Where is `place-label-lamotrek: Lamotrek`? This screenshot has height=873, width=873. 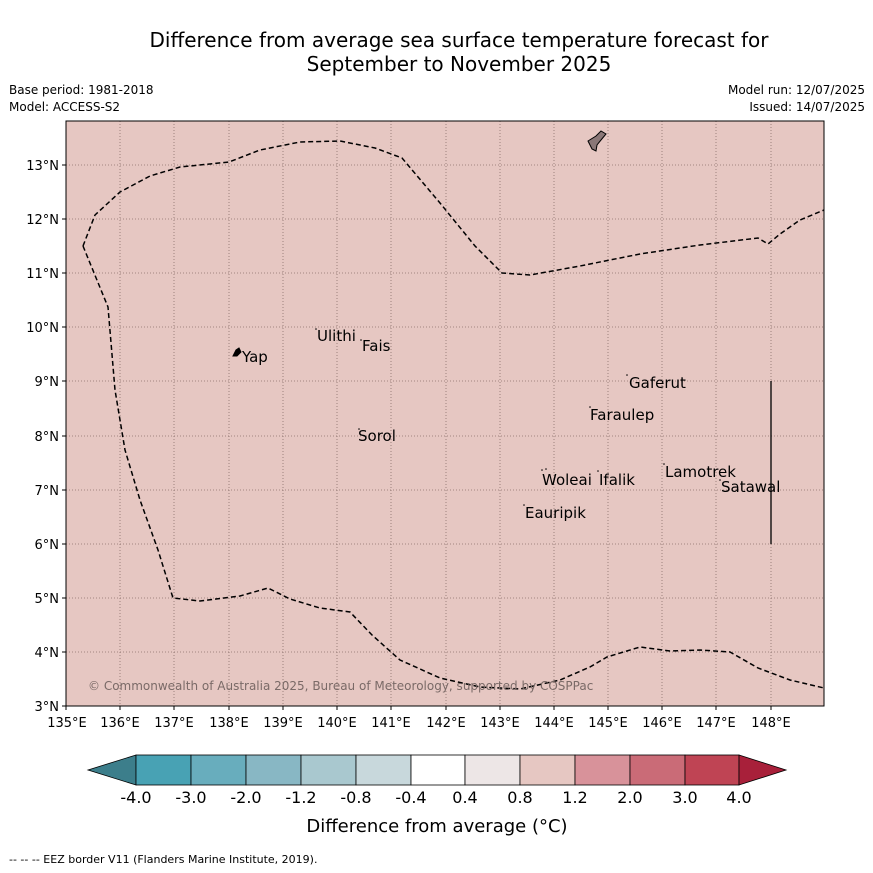
place-label-lamotrek: Lamotrek is located at coordinates (700, 472).